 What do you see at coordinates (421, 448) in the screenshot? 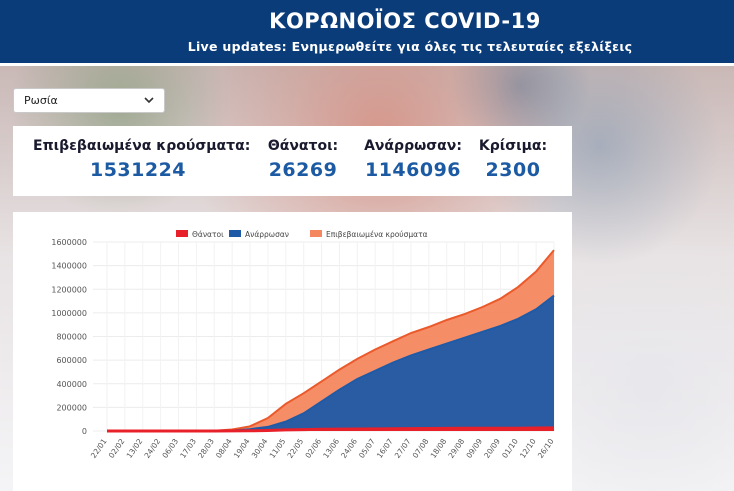
I see `x-tick-label: 07/08` at bounding box center [421, 448].